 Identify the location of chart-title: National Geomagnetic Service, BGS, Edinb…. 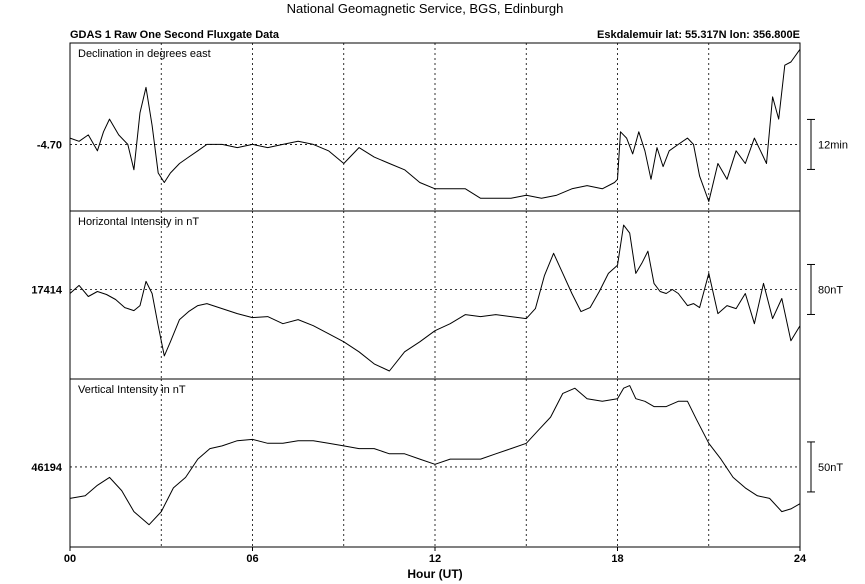
(425, 8).